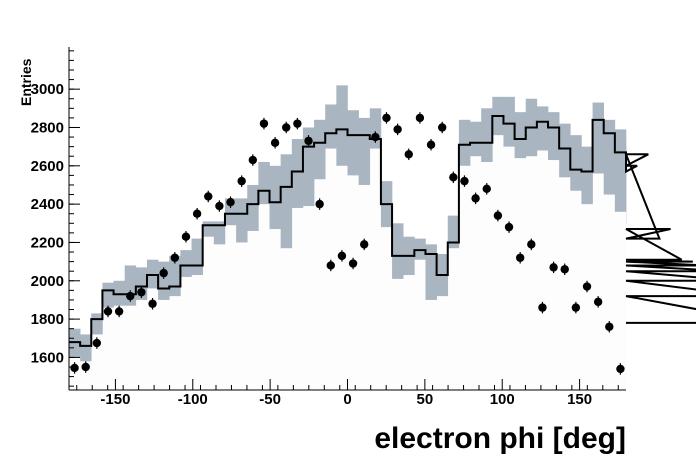 This screenshot has width=696, height=472. Describe the element at coordinates (47, 204) in the screenshot. I see `y-tick-label: 2400` at that location.